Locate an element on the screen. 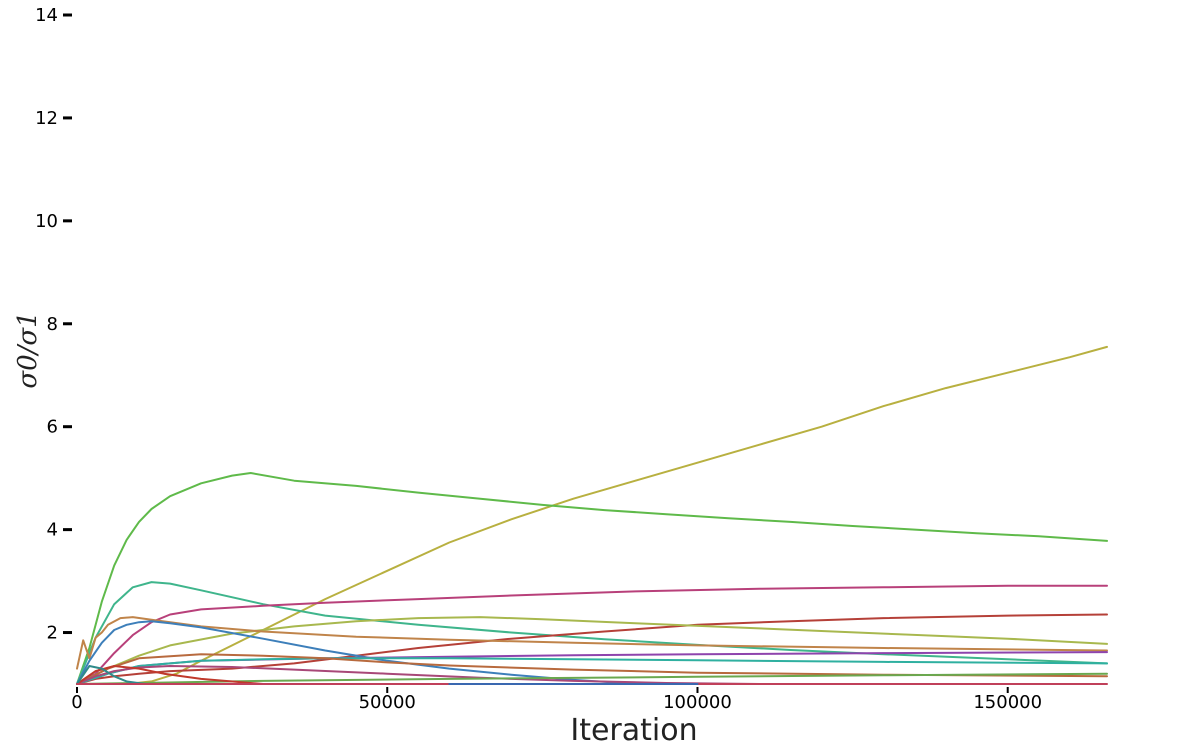 This screenshot has width=1199, height=751. x-tick-label: 100000 is located at coordinates (697, 702).